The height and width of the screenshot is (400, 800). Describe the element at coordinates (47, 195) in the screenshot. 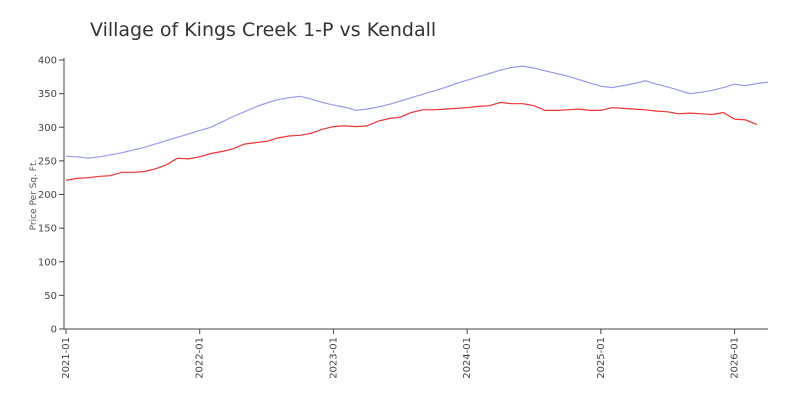

I see `y-tick-label: 200` at that location.